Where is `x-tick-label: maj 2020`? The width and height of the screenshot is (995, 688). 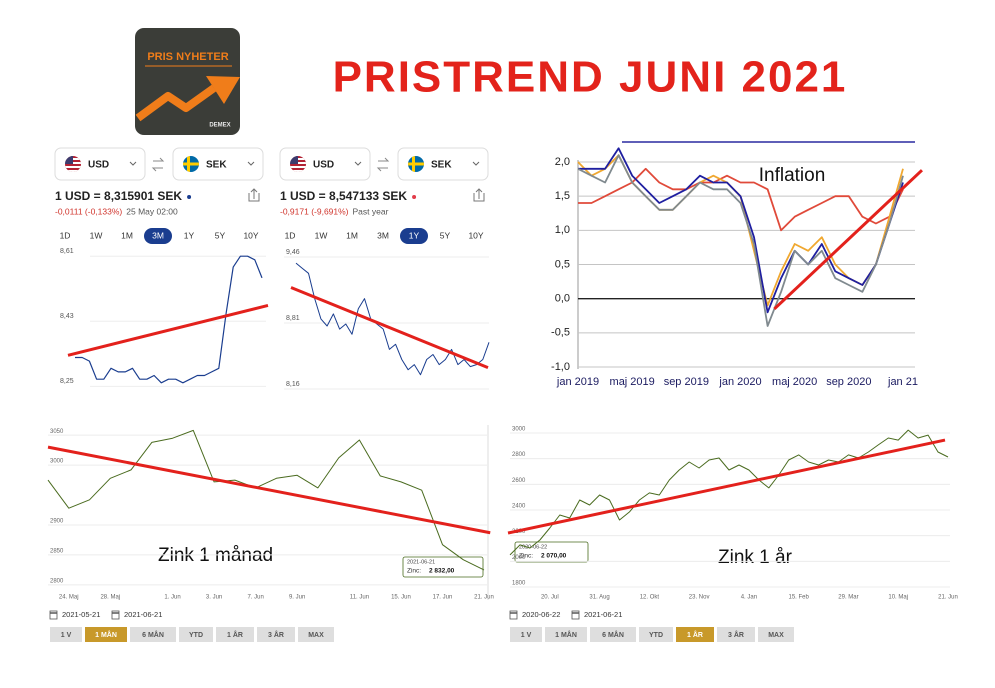
x-tick-label: maj 2020 is located at coordinates (794, 382).